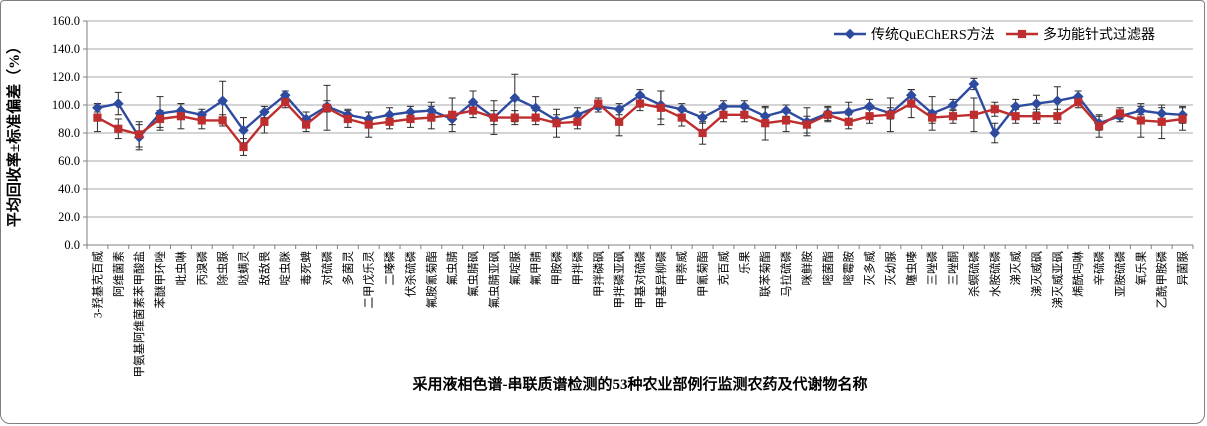  What do you see at coordinates (1036, 274) in the screenshot?
I see `x-tick-label: 涕灭威砜` at bounding box center [1036, 274].